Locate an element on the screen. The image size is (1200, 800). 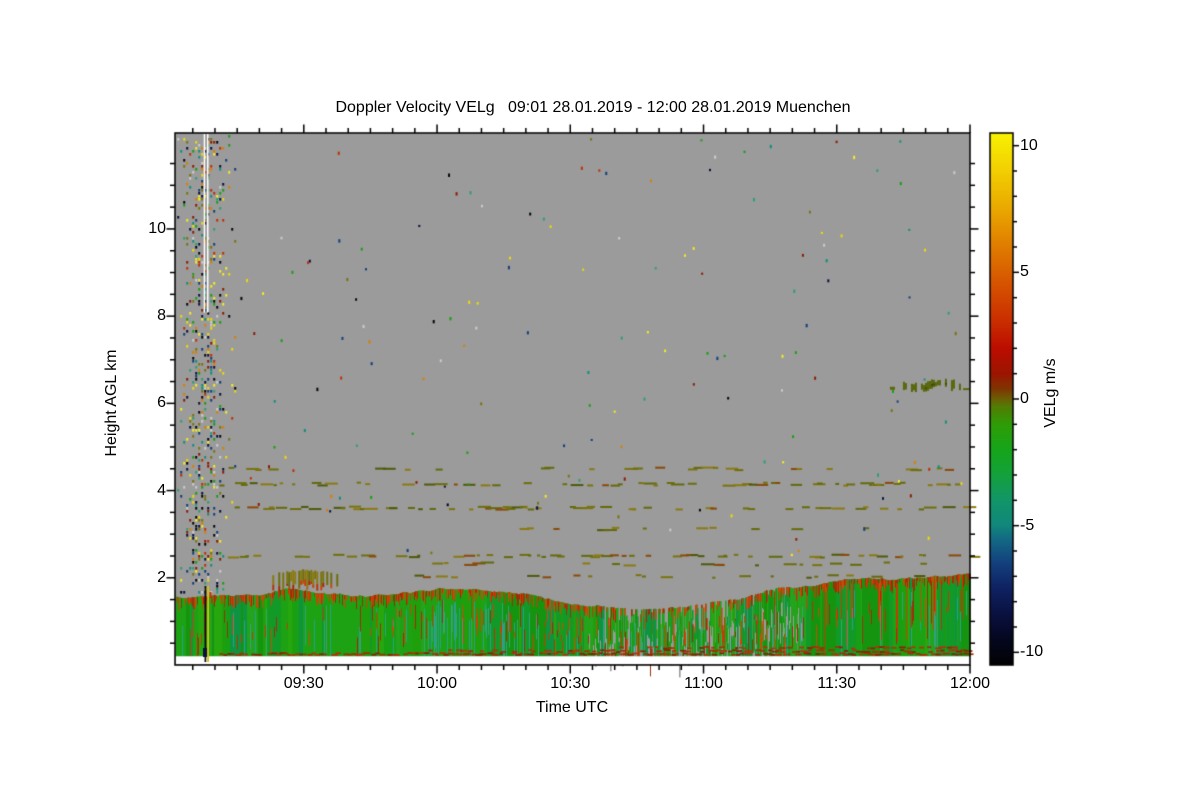
x-tick-label-11-00: 11:00 is located at coordinates (703, 683).